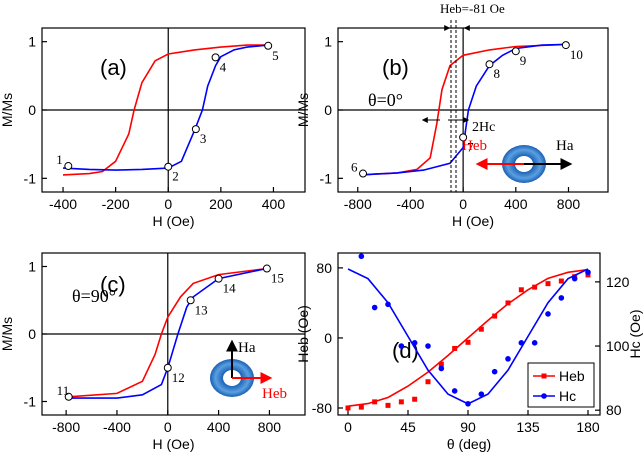  I want to click on x-tick-label: 135, so click(528, 427).